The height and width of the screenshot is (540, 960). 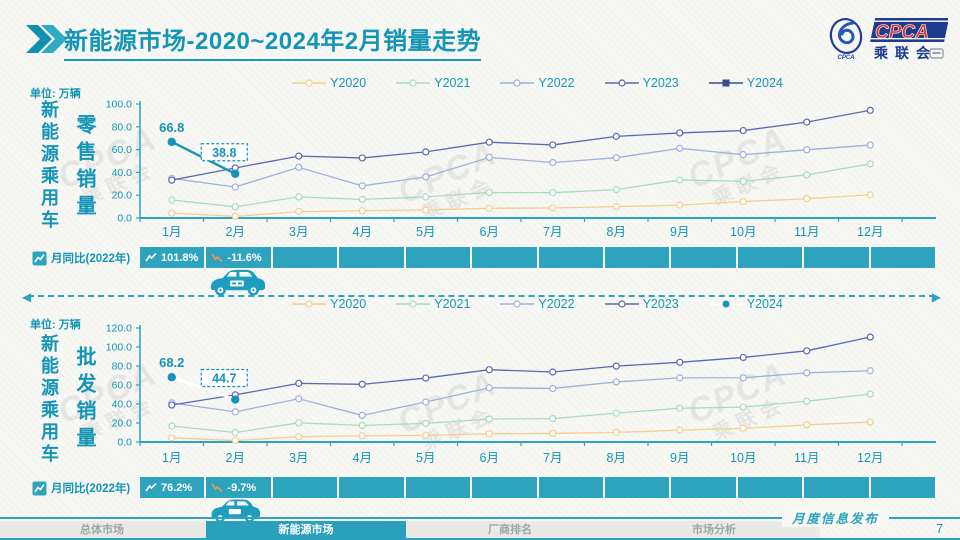 What do you see at coordinates (273, 41) in the screenshot?
I see `page-title: 新能源市场-2020~2024年2月销量走势` at bounding box center [273, 41].